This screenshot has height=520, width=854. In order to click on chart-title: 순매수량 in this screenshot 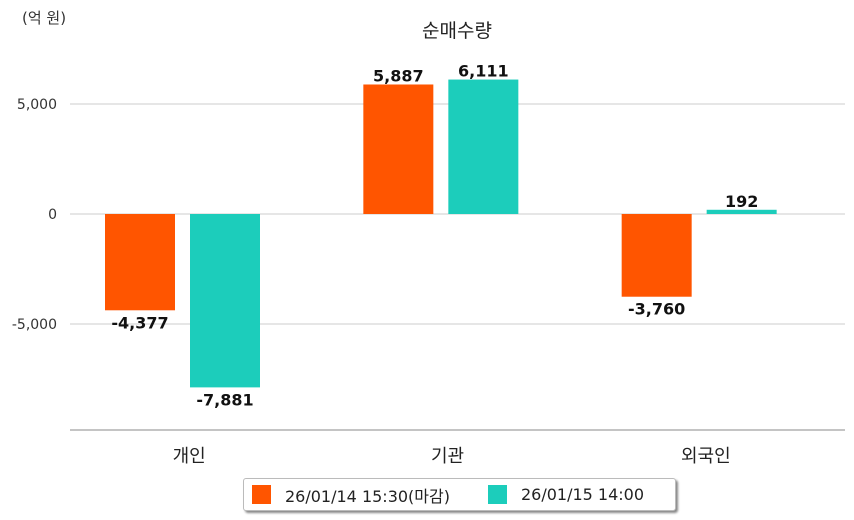, I will do `click(457, 31)`.